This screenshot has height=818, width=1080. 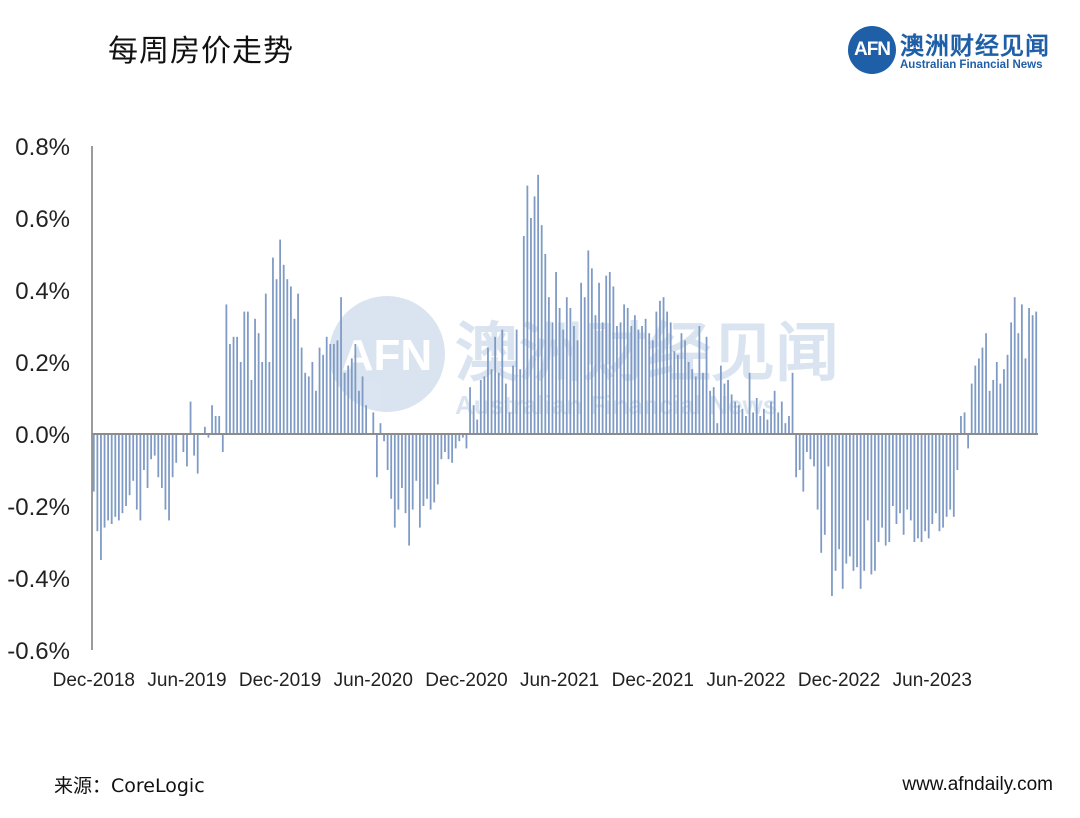 I want to click on y-tick-label: 0.4%, so click(x=42, y=291).